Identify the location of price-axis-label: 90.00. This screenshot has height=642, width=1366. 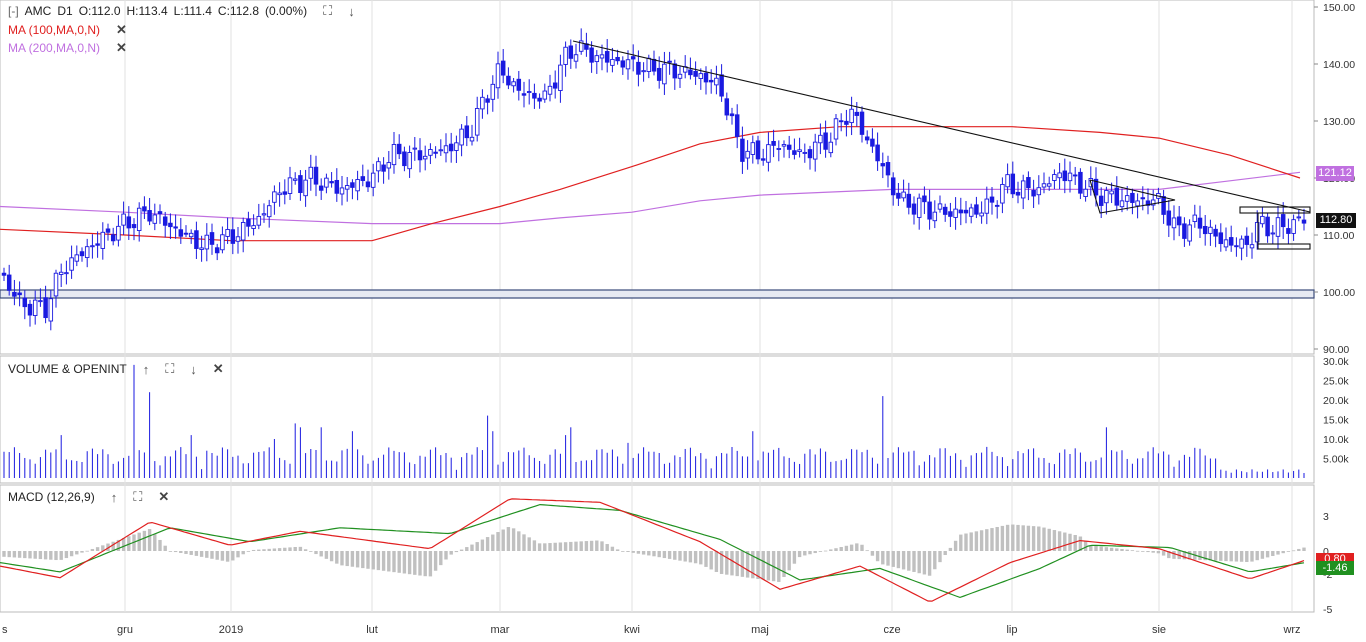
(1336, 350).